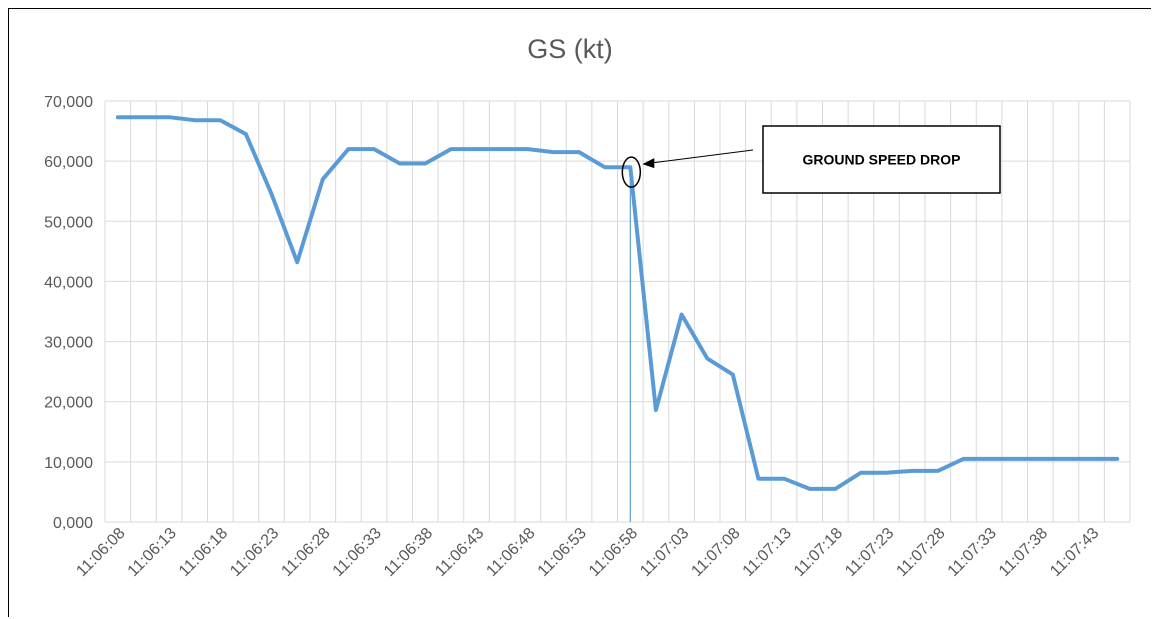 The image size is (1155, 619). Describe the element at coordinates (613, 552) in the screenshot. I see `x-tick-label: 11:06:58` at that location.